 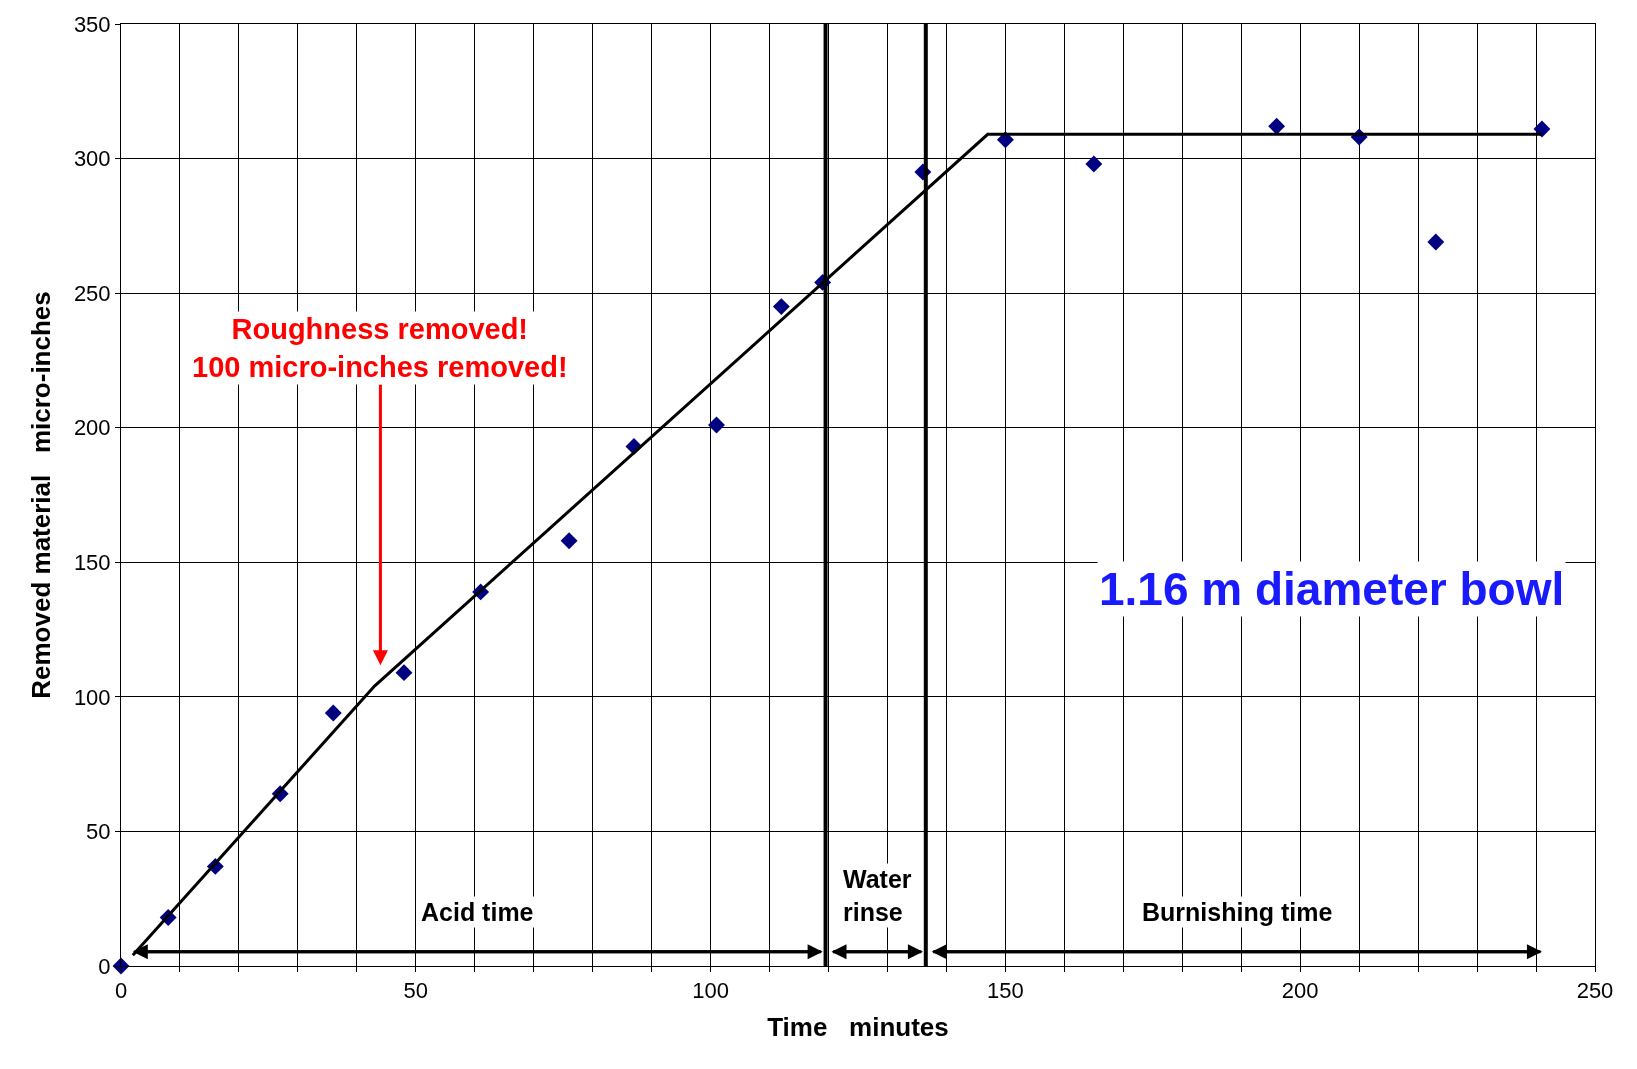 What do you see at coordinates (92, 159) in the screenshot?
I see `y-tick-label: 300` at bounding box center [92, 159].